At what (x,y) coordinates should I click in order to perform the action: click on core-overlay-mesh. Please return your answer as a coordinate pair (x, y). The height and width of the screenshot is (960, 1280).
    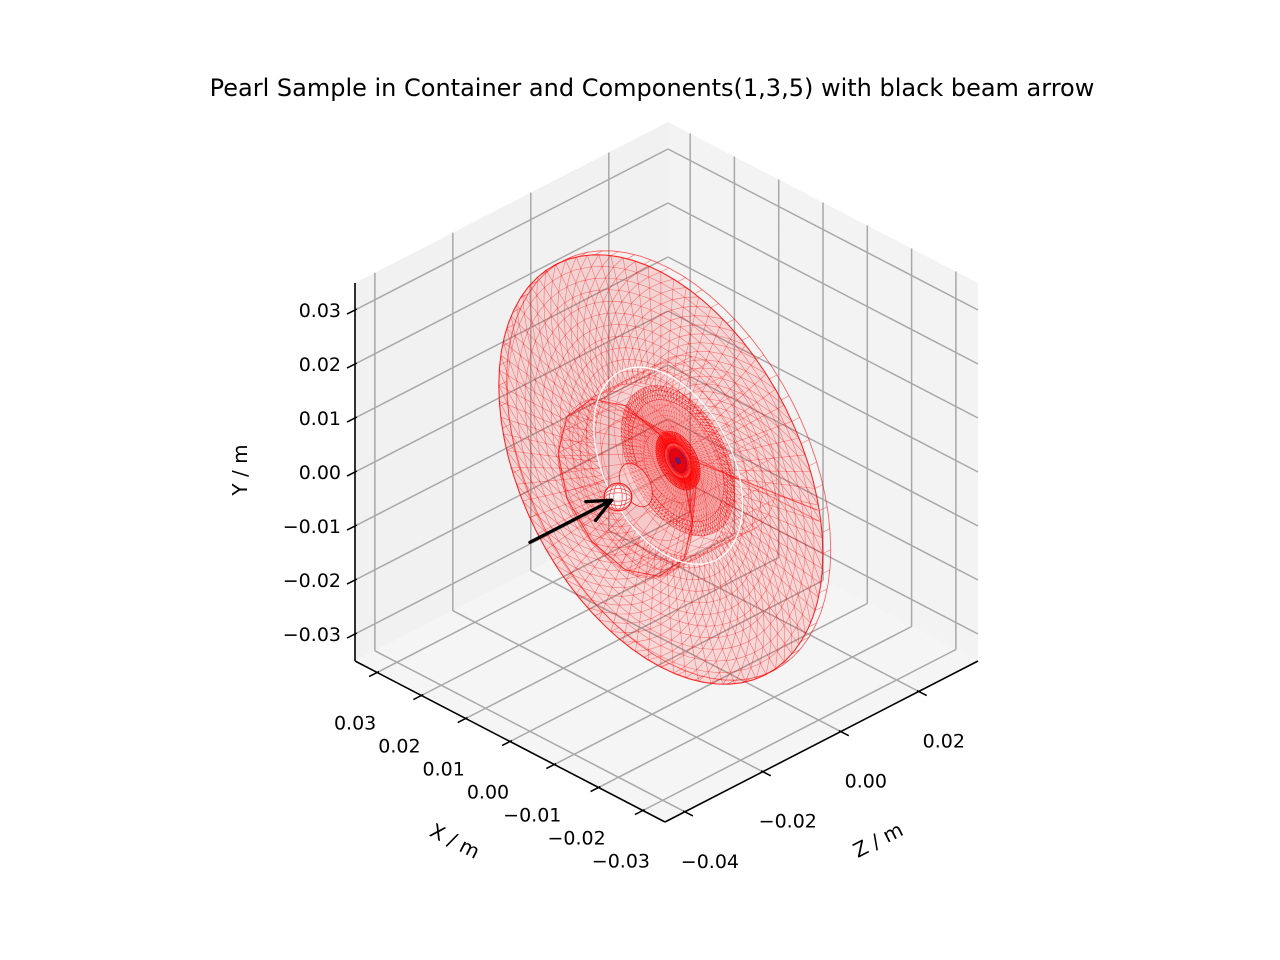
    Looking at the image, I should click on (678, 460).